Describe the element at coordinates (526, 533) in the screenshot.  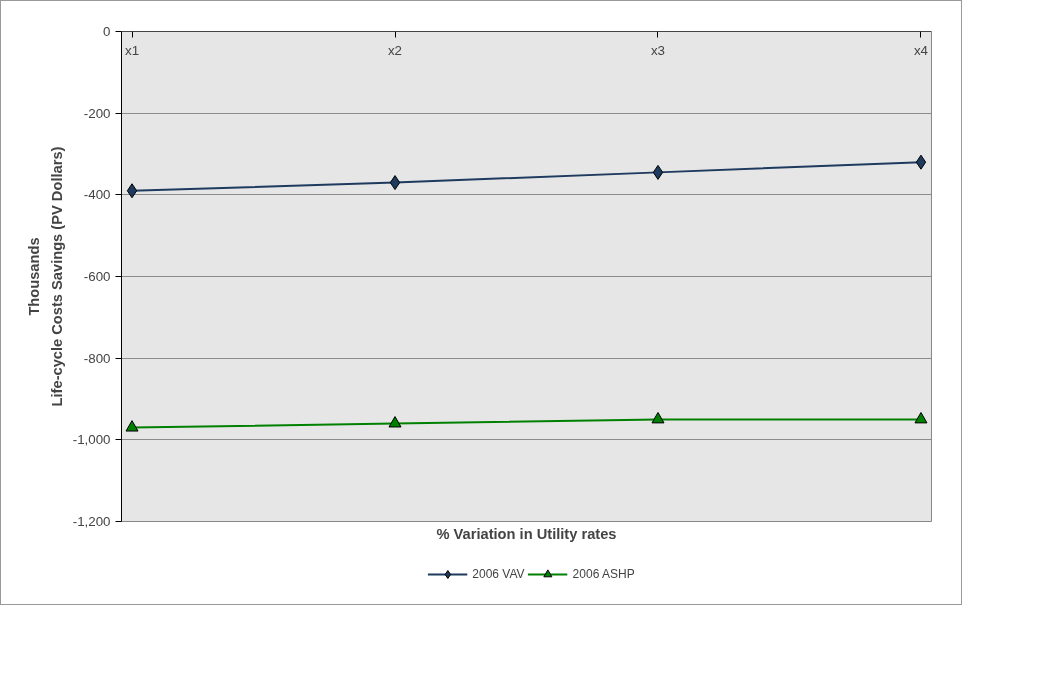
I see `x-axis-title: % Variation in Utility rates` at that location.